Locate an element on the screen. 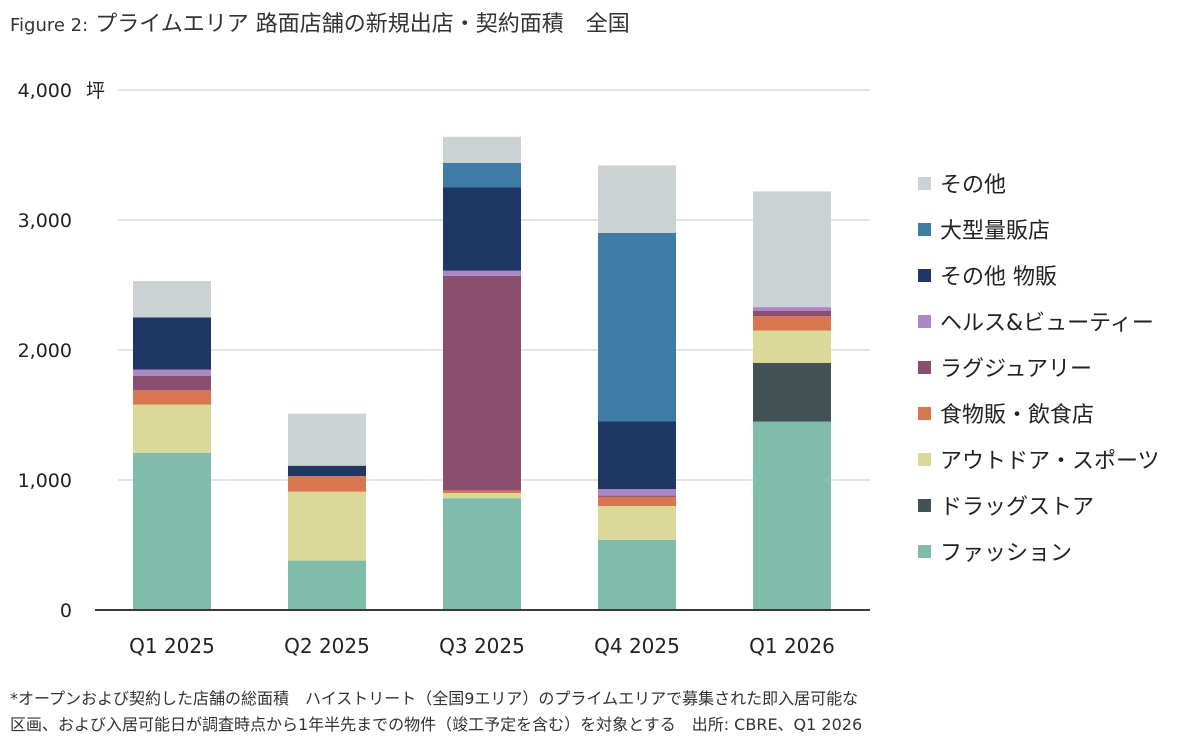 Image resolution: width=1200 pixels, height=750 pixels. legend-item: その他 物販 is located at coordinates (1039, 275).